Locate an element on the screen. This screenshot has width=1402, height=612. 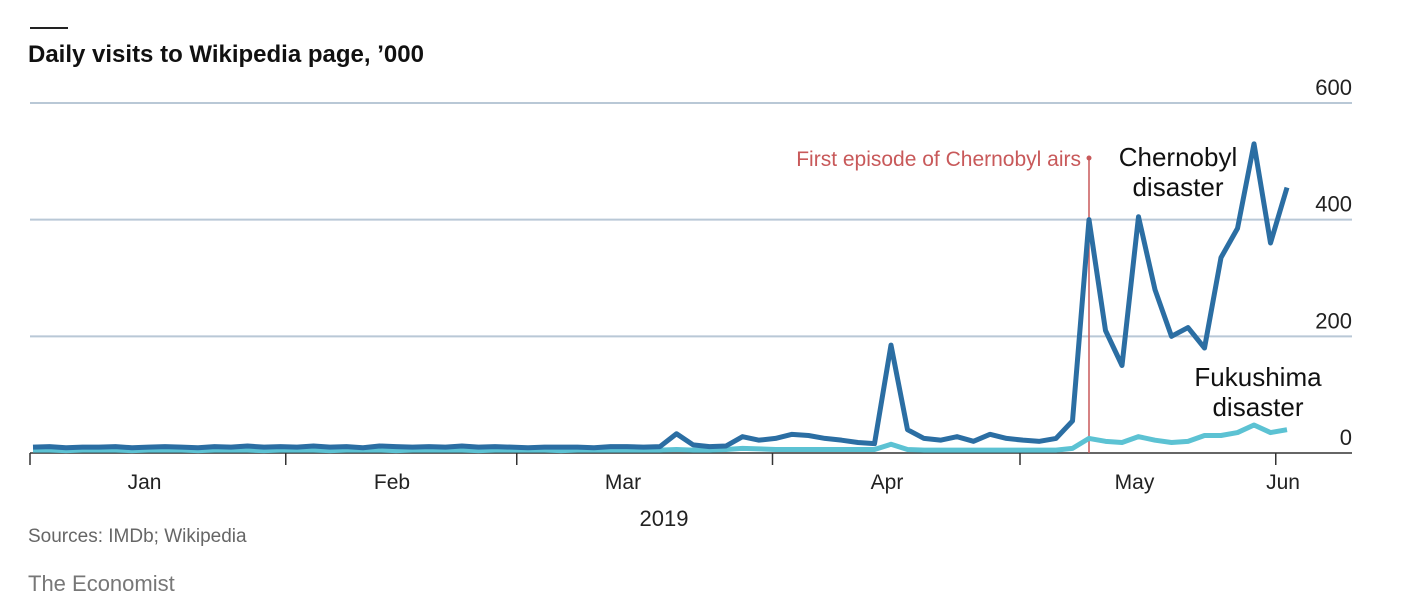
chart-title: Daily visits to Wikipedia page, ’000 is located at coordinates (226, 54).